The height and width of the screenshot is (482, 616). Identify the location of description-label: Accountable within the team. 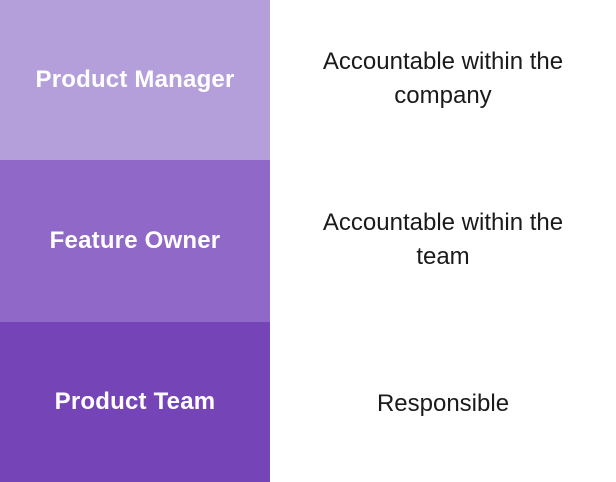
(443, 239).